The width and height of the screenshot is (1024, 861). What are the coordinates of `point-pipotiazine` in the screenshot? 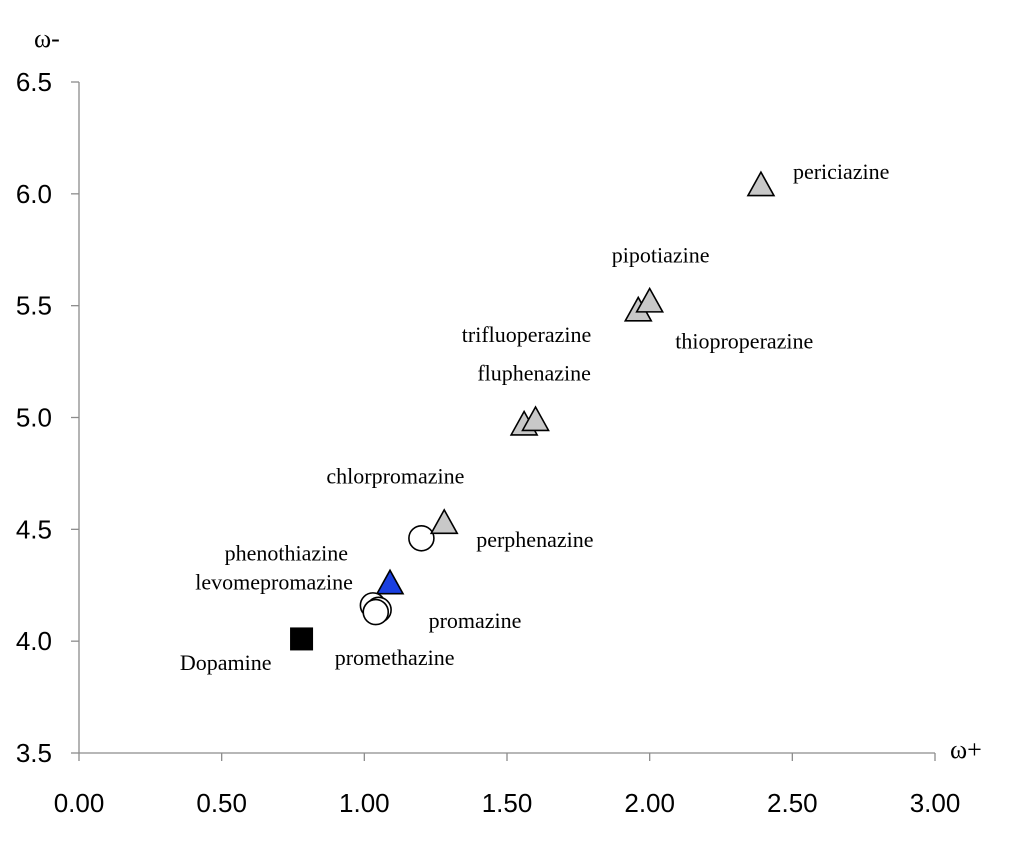 It's located at (650, 299).